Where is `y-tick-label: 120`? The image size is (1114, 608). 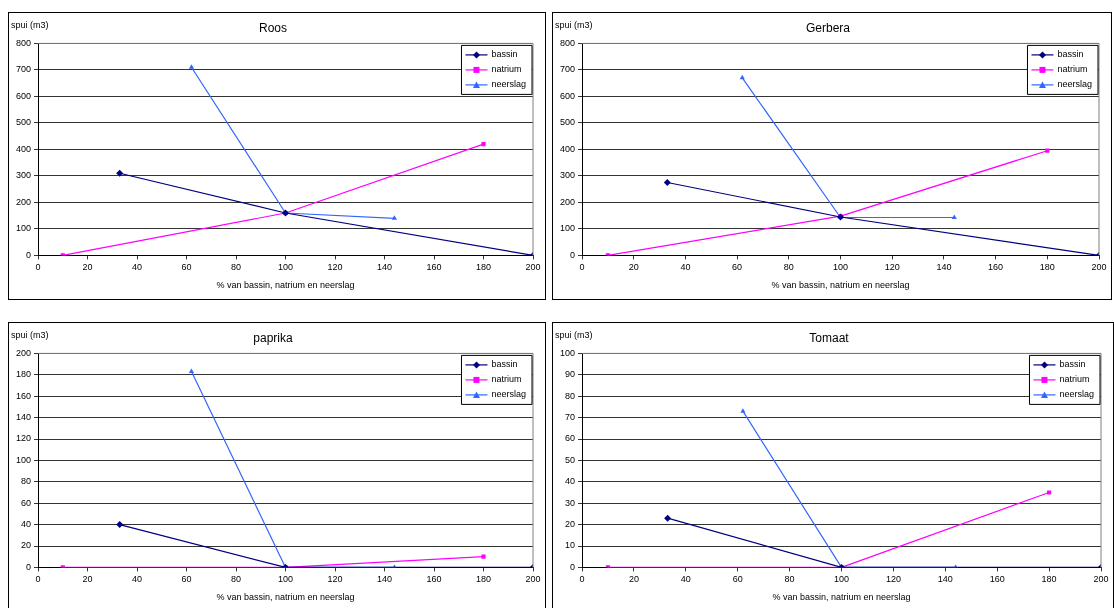
y-tick-label: 120 is located at coordinates (23, 438).